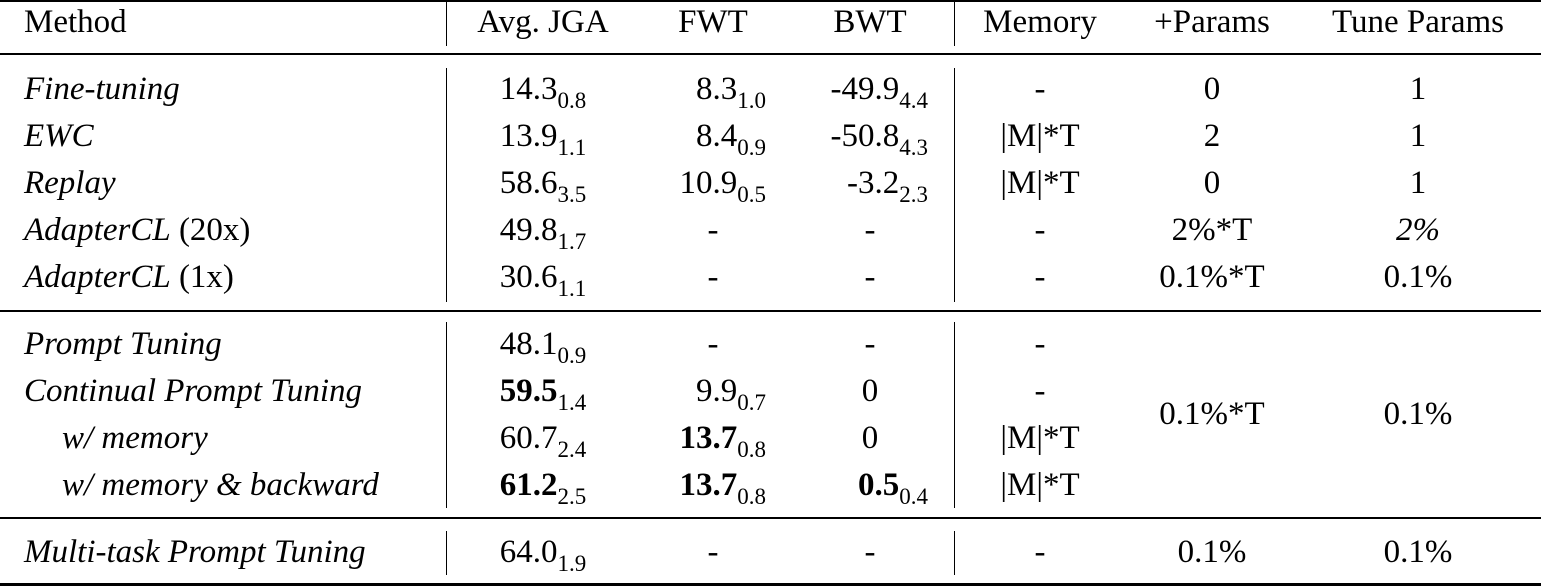 This screenshot has width=1541, height=588. What do you see at coordinates (708, 183) in the screenshot?
I see `fwt-value: 10.9` at bounding box center [708, 183].